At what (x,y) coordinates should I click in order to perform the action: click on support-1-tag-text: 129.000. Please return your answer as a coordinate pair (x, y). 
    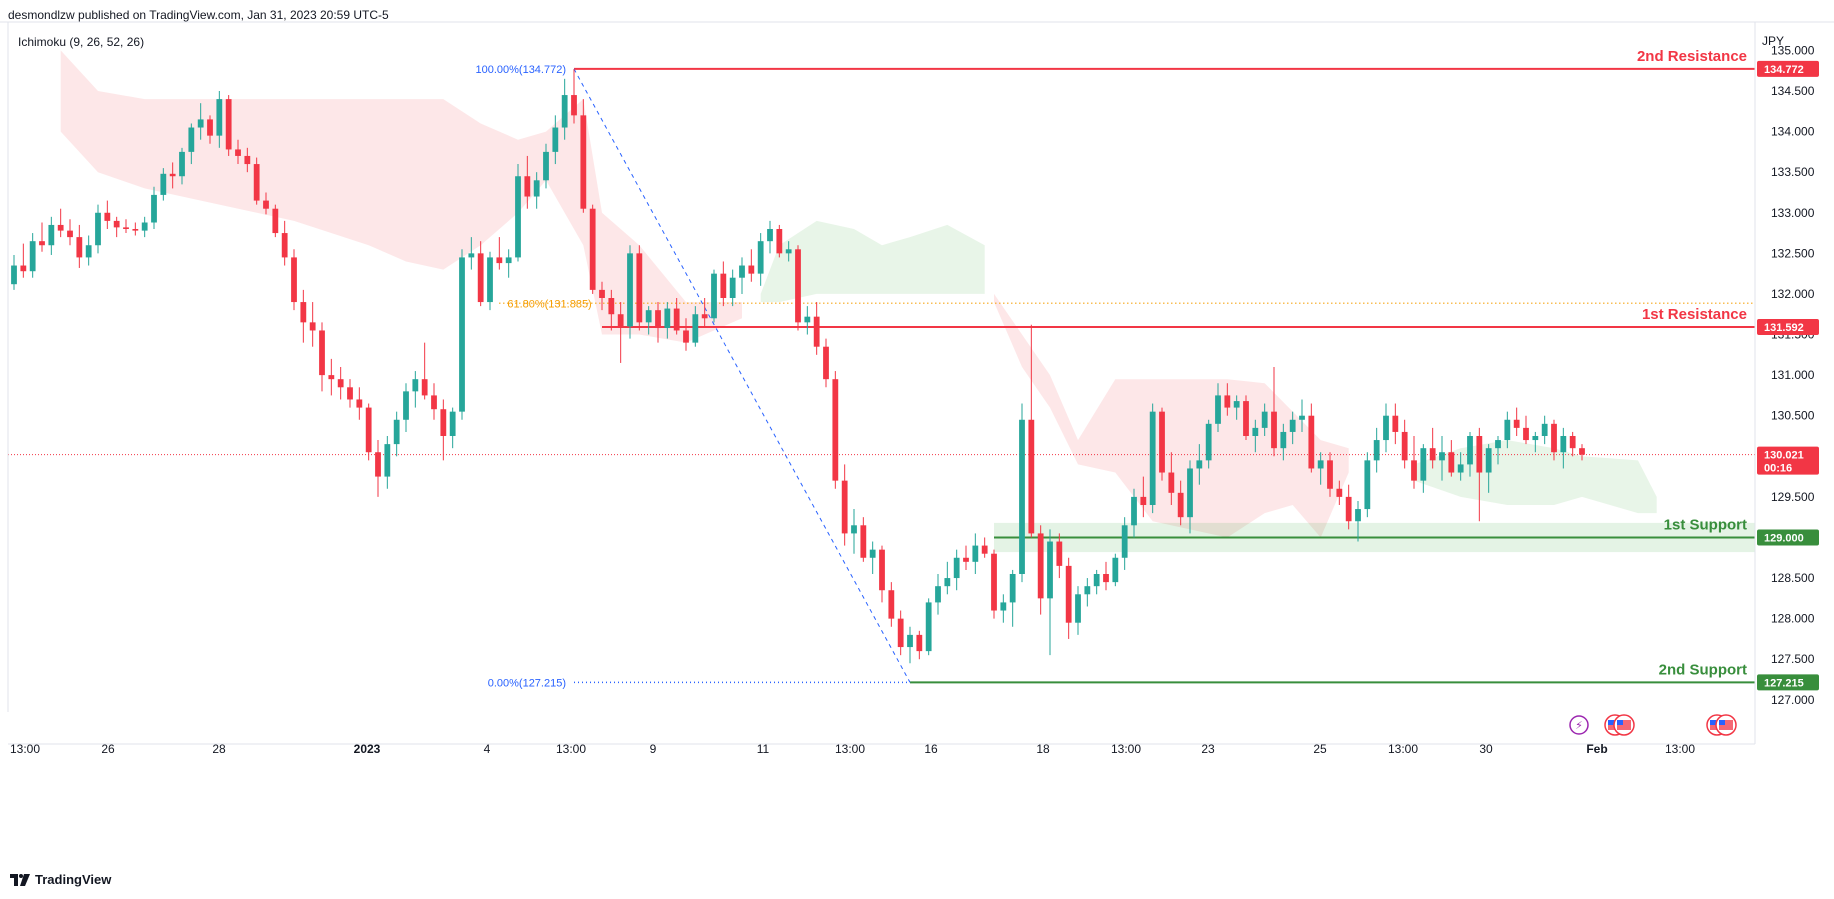
    Looking at the image, I should click on (1784, 538).